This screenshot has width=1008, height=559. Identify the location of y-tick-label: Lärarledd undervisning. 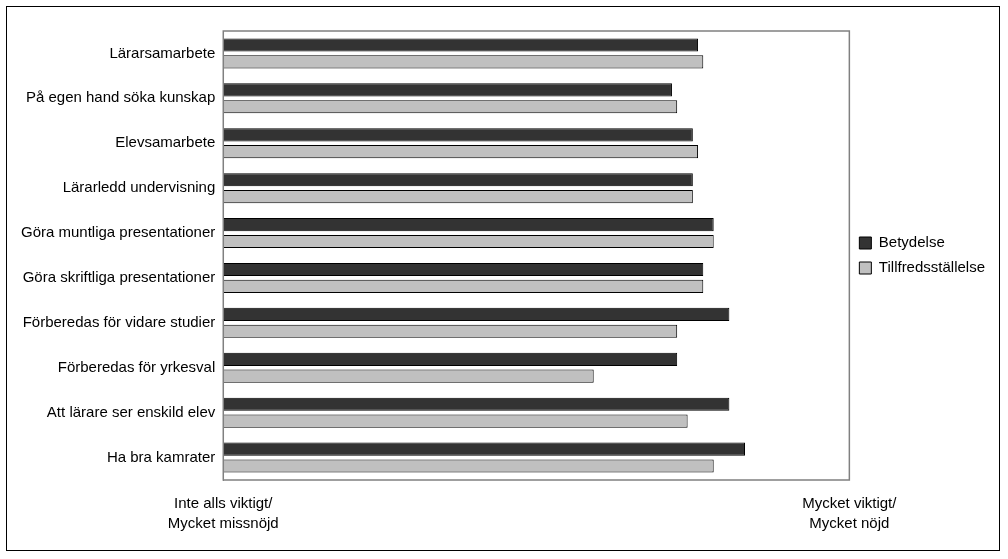
(139, 187).